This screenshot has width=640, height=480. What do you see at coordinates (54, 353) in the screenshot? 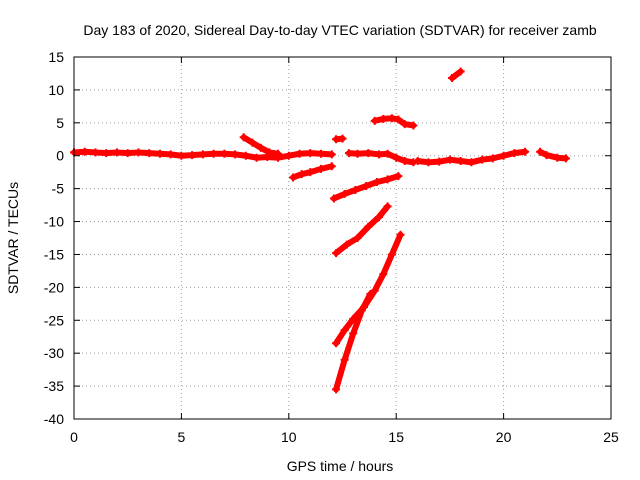
I see `y-tick-label: -30` at bounding box center [54, 353].